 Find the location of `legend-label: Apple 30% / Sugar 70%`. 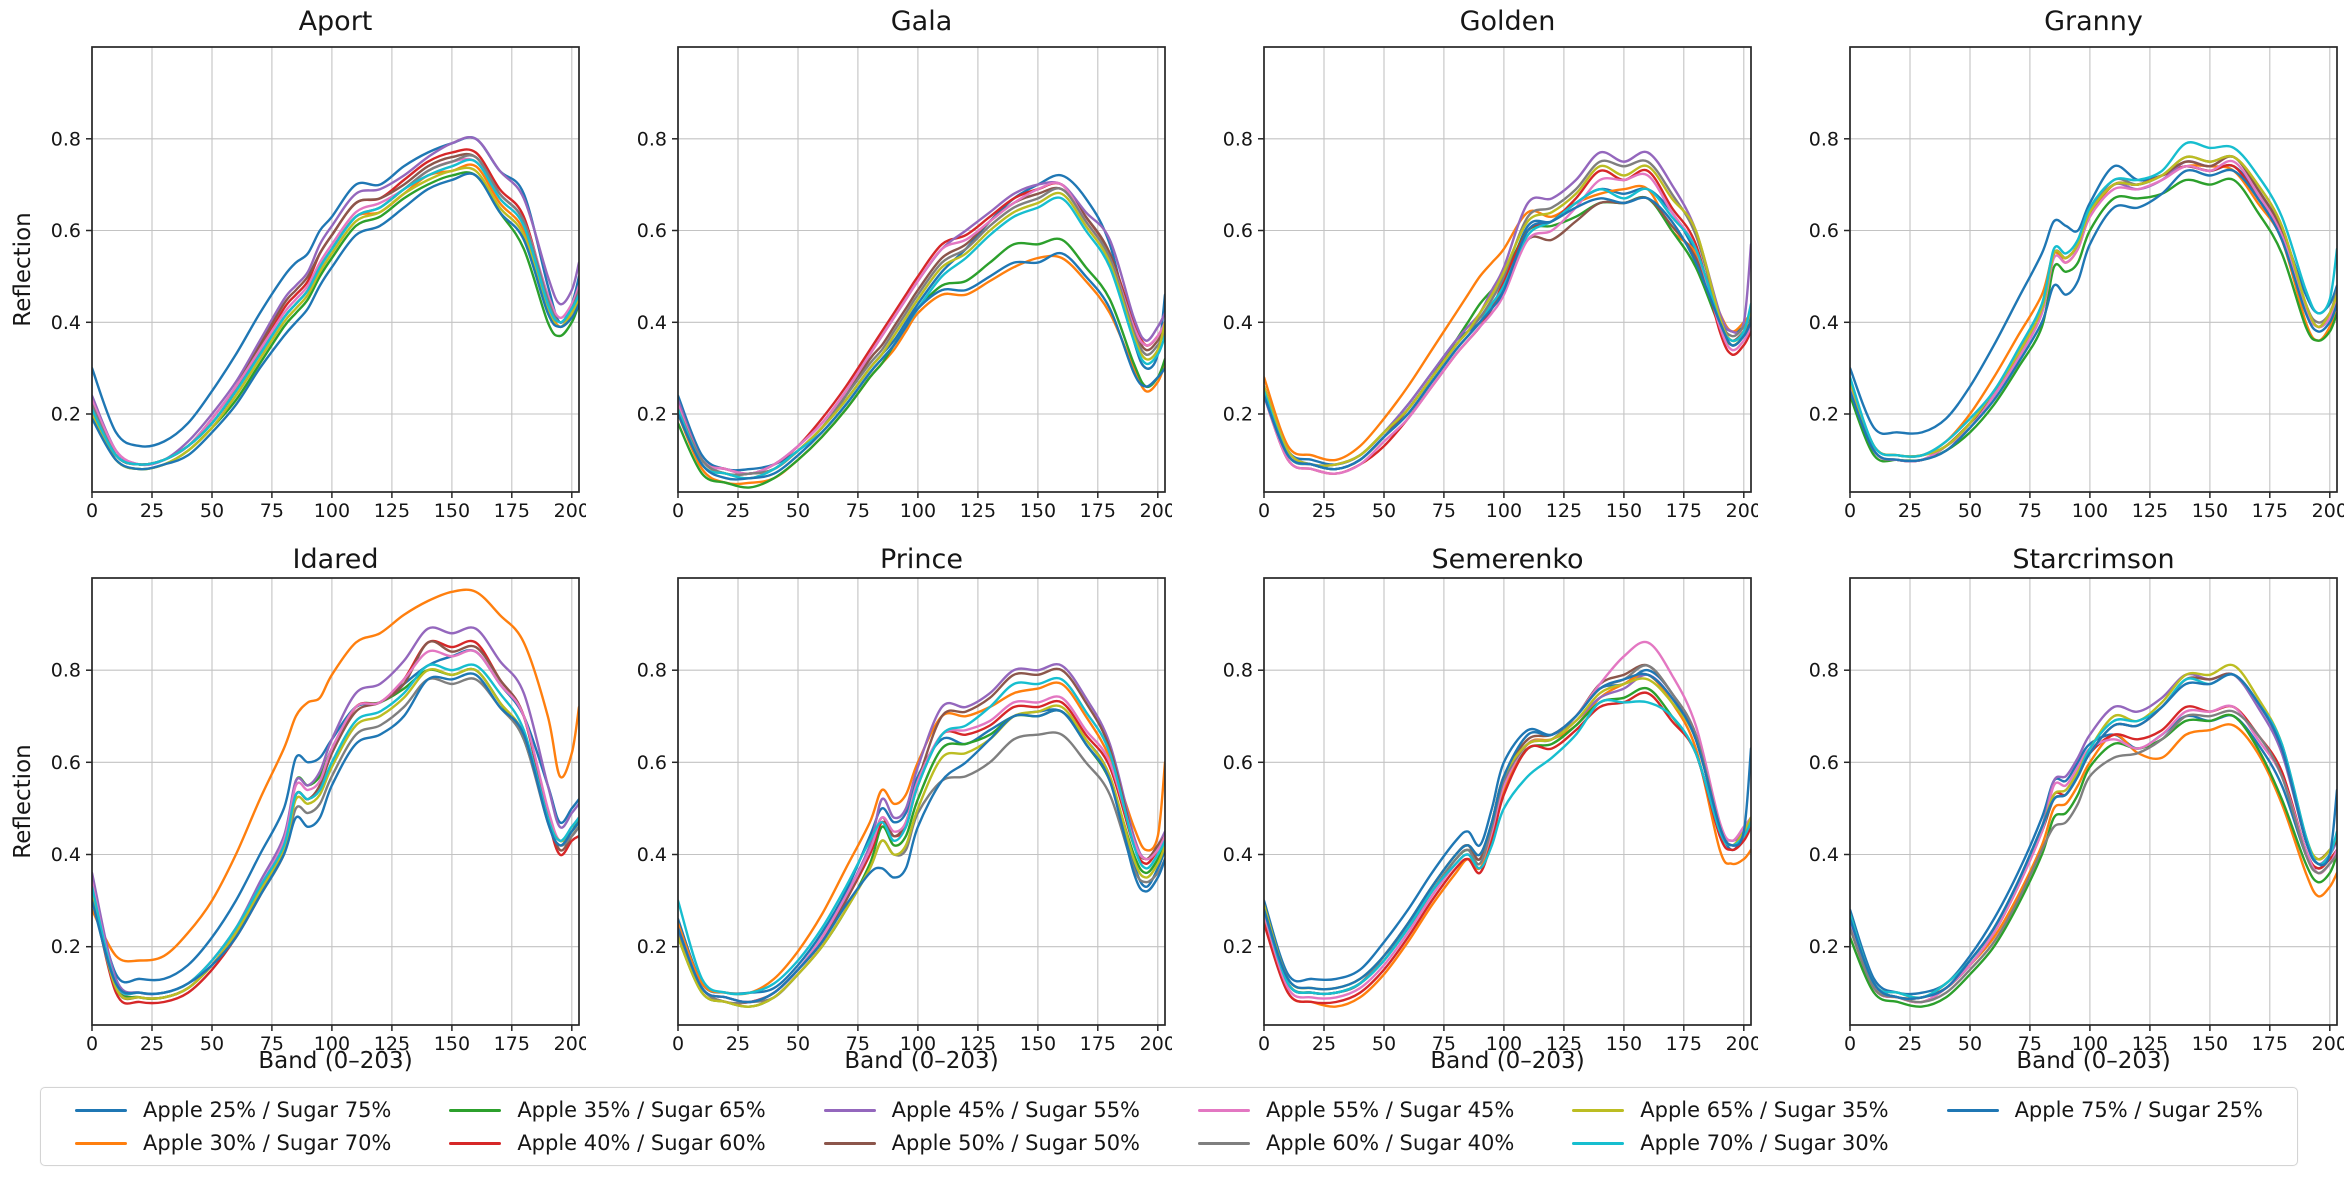

legend-label: Apple 30% / Sugar 70% is located at coordinates (267, 1143).